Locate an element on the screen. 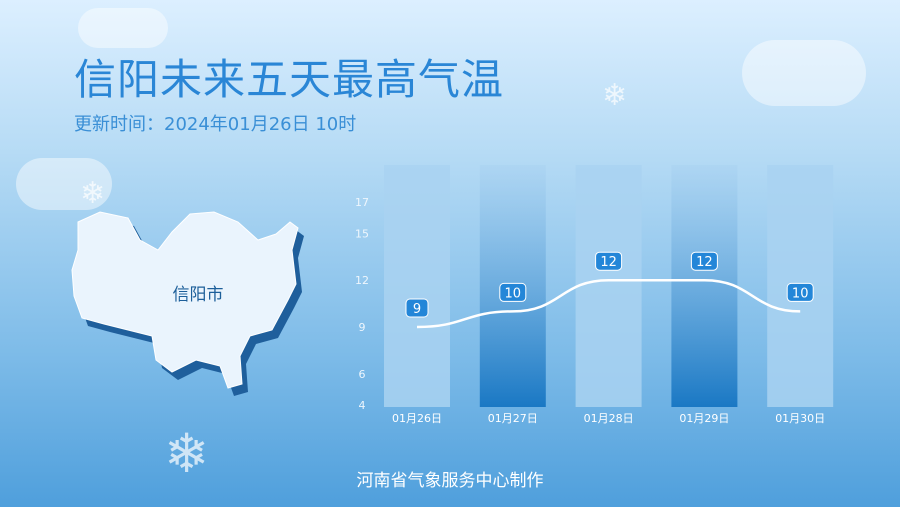 The image size is (900, 507). y-tick-label: 17 is located at coordinates (362, 202).